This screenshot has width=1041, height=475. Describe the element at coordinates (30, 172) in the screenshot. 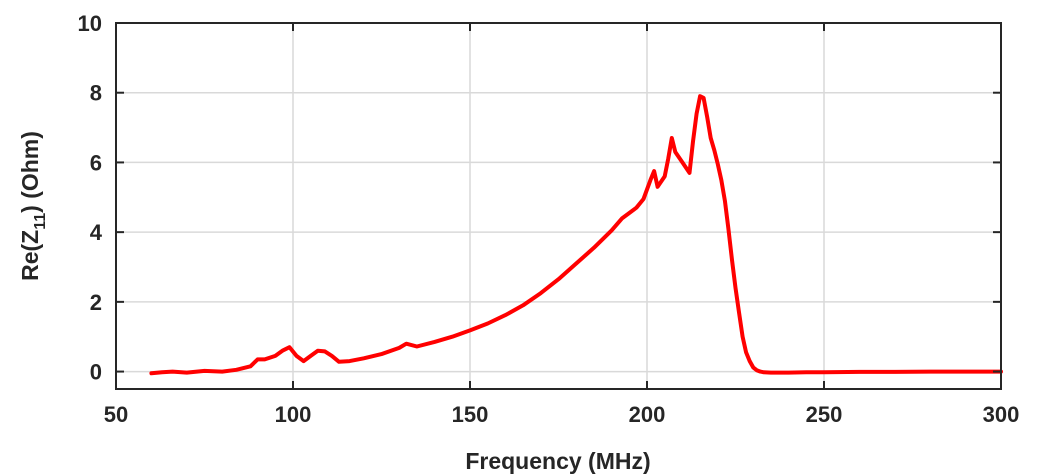

I see `y-axis-label-suffix: ) (Ohm)` at that location.